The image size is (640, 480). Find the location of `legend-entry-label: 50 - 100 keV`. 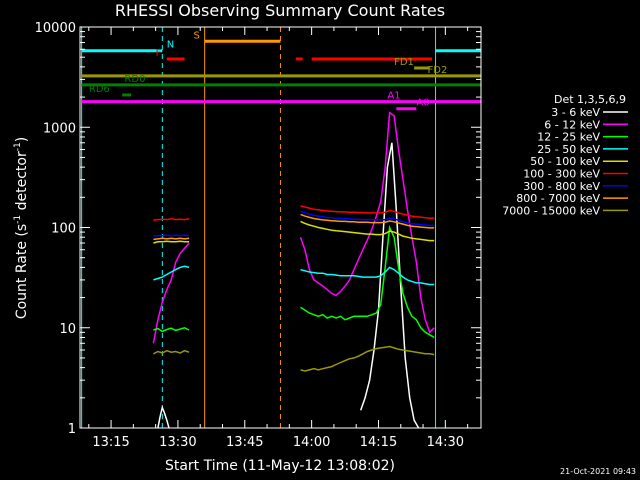

legend-entry-label: 50 - 100 keV is located at coordinates (565, 161).